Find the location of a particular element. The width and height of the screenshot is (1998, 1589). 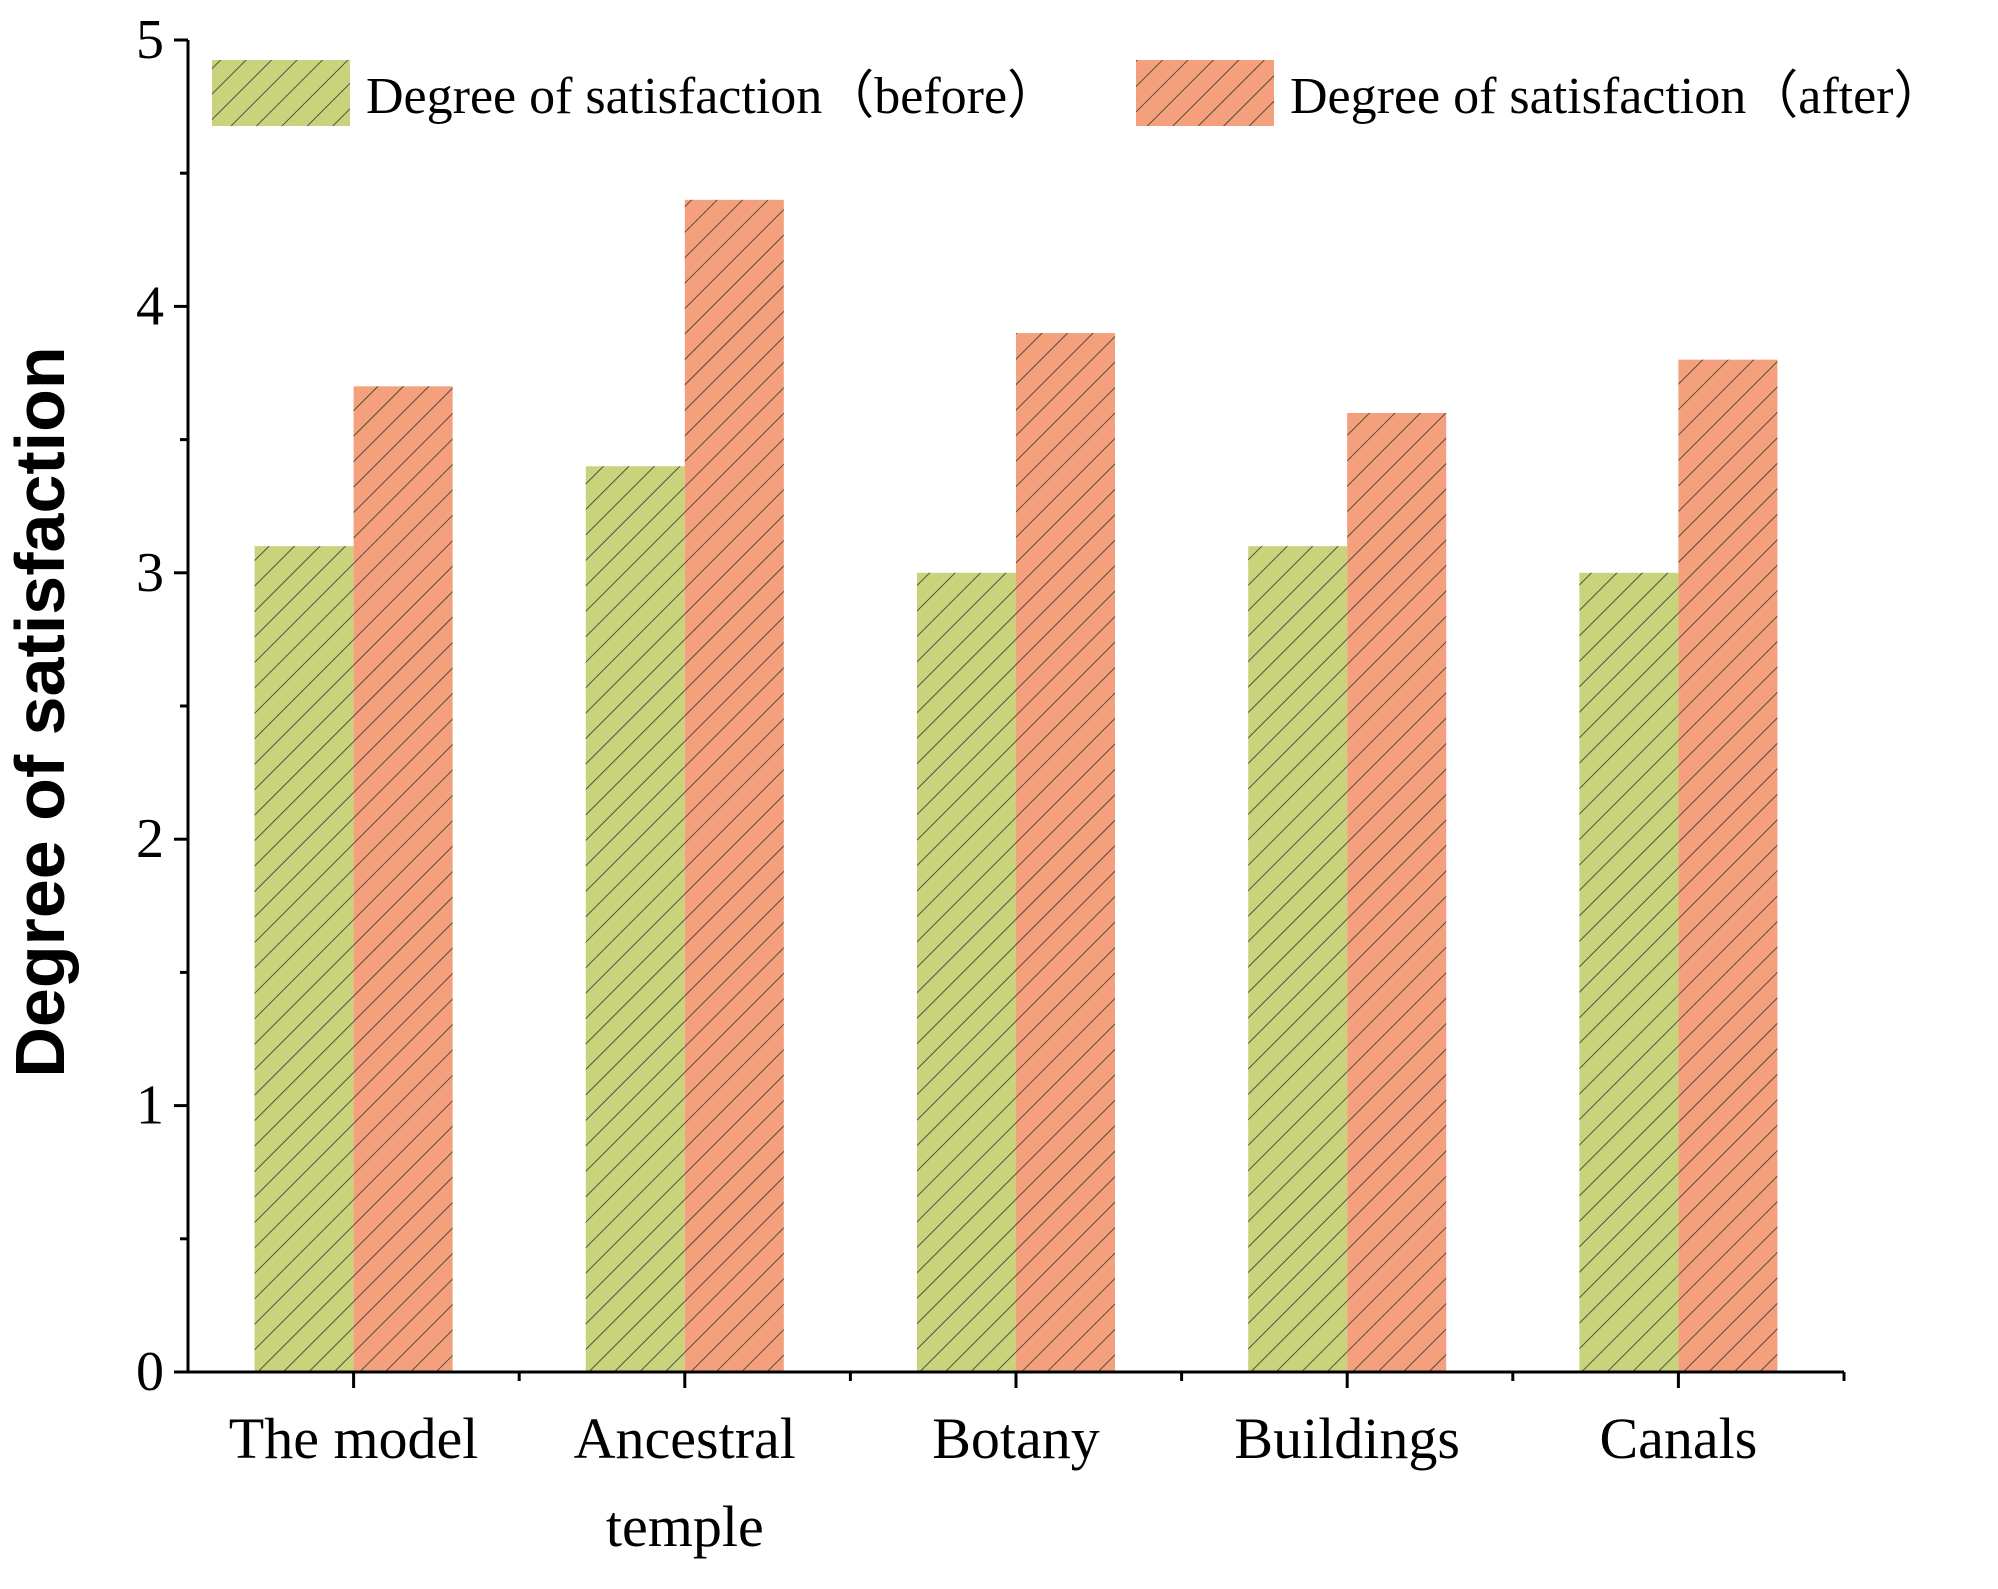

y-axis-title: Degree of satisfaction is located at coordinates (40, 711).